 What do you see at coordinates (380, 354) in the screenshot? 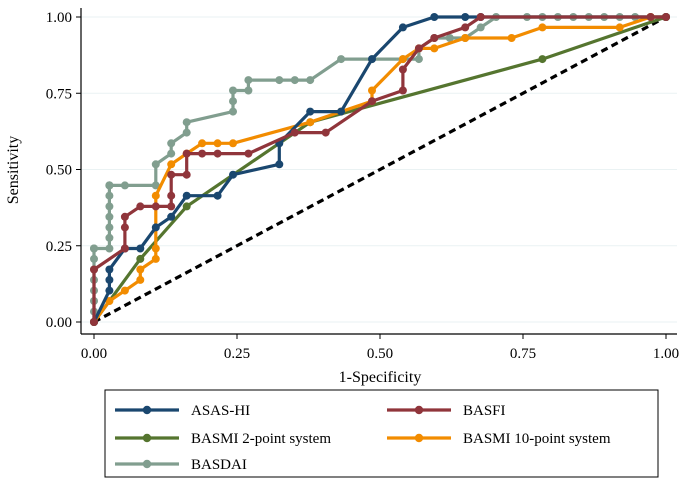
I see `x-tick-label: 0.50` at bounding box center [380, 354].